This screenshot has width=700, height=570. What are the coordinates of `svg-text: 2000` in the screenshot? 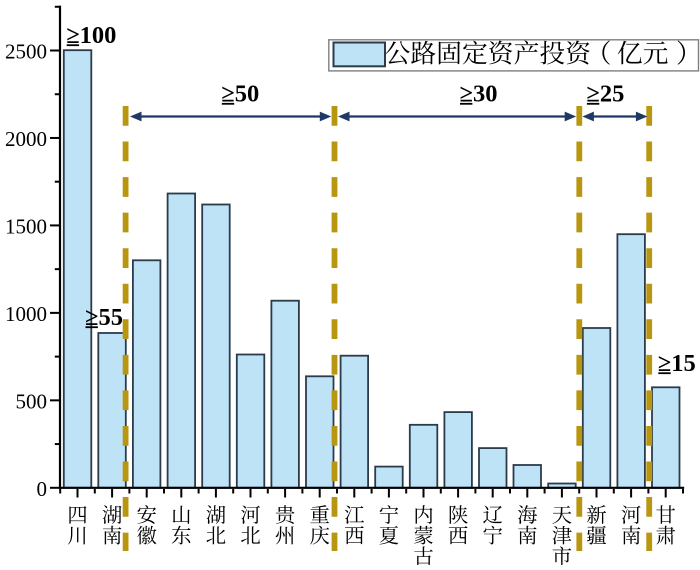 It's located at (26, 139).